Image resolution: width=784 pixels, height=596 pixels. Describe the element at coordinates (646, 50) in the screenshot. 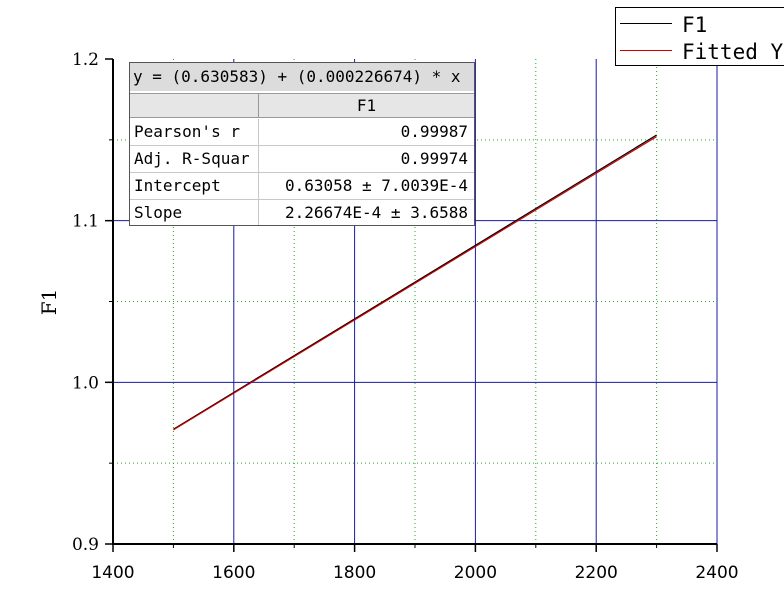

I see `legend-swatch-fitted-y` at that location.